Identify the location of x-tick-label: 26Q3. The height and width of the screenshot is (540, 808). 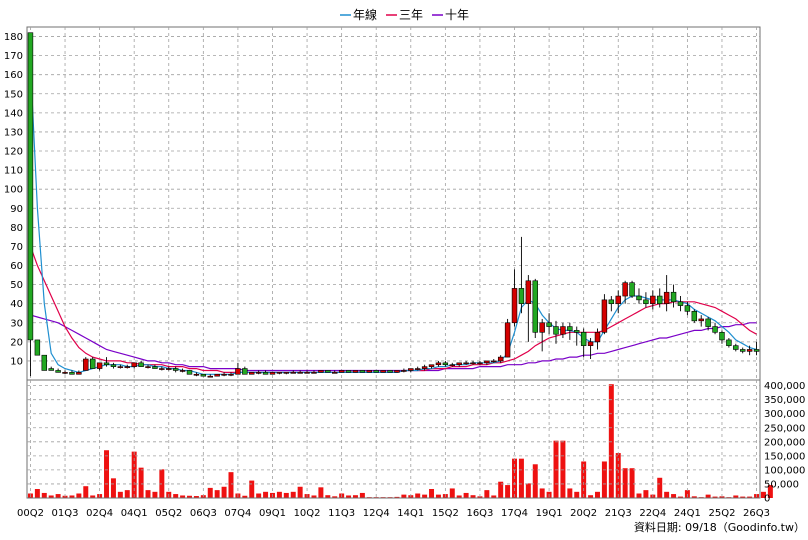
(756, 513).